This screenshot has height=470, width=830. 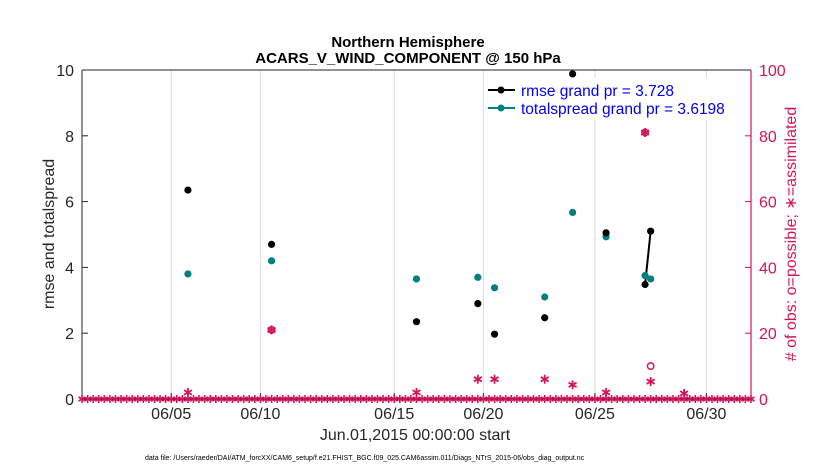 What do you see at coordinates (69, 268) in the screenshot?
I see `y-tick-label: 4` at bounding box center [69, 268].